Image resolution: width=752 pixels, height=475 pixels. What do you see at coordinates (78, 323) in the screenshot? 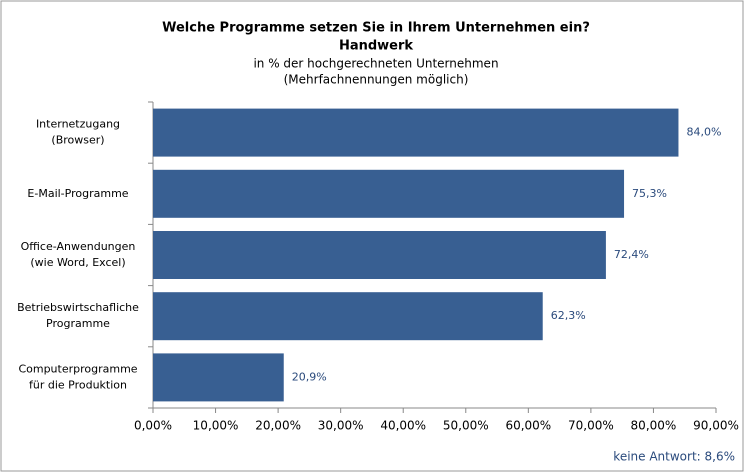
I see `y-tick-label: Programme` at bounding box center [78, 323].